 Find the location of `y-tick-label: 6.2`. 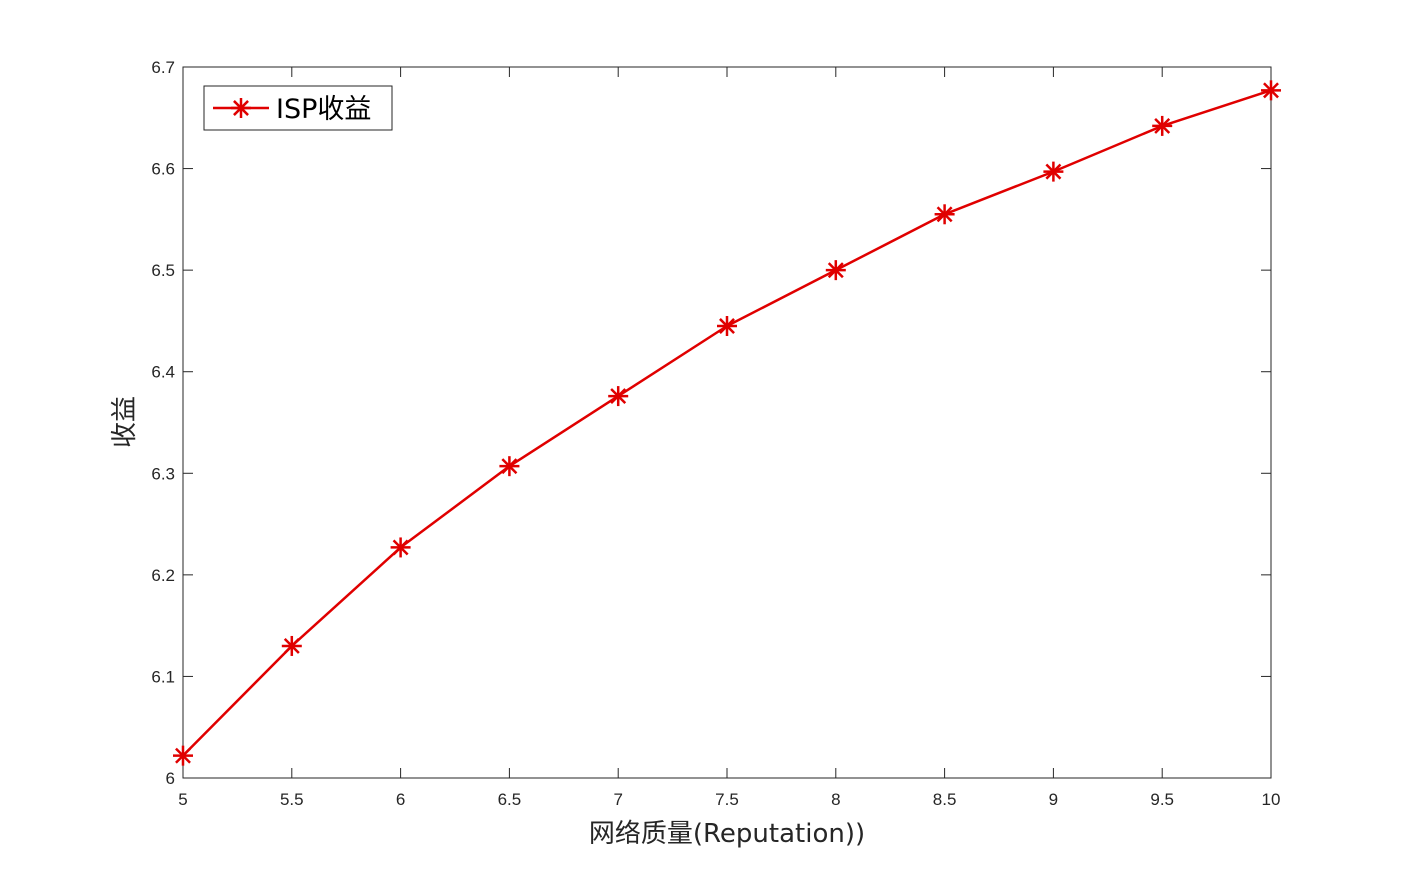

y-tick-label: 6.2 is located at coordinates (163, 575).